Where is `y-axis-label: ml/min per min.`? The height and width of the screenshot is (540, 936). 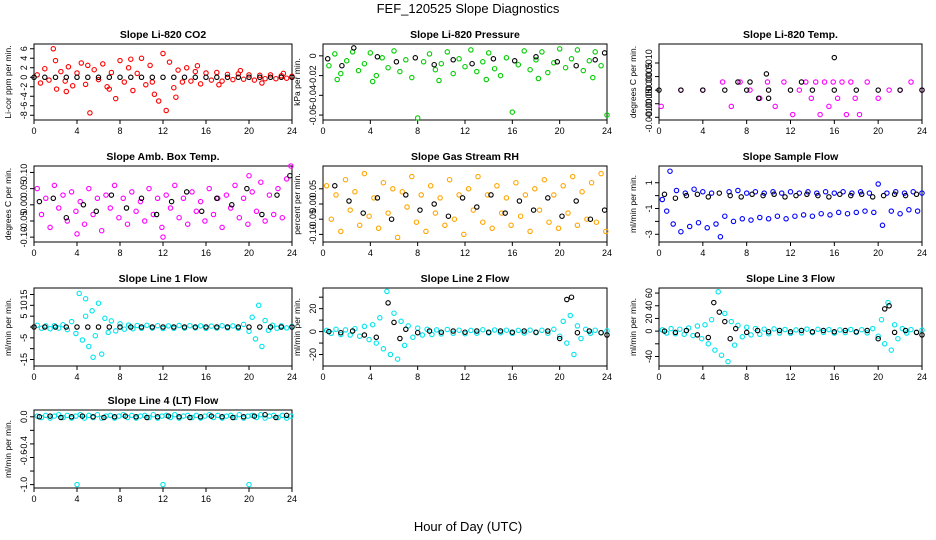 y-axis-label: ml/min per min. is located at coordinates (8, 449).